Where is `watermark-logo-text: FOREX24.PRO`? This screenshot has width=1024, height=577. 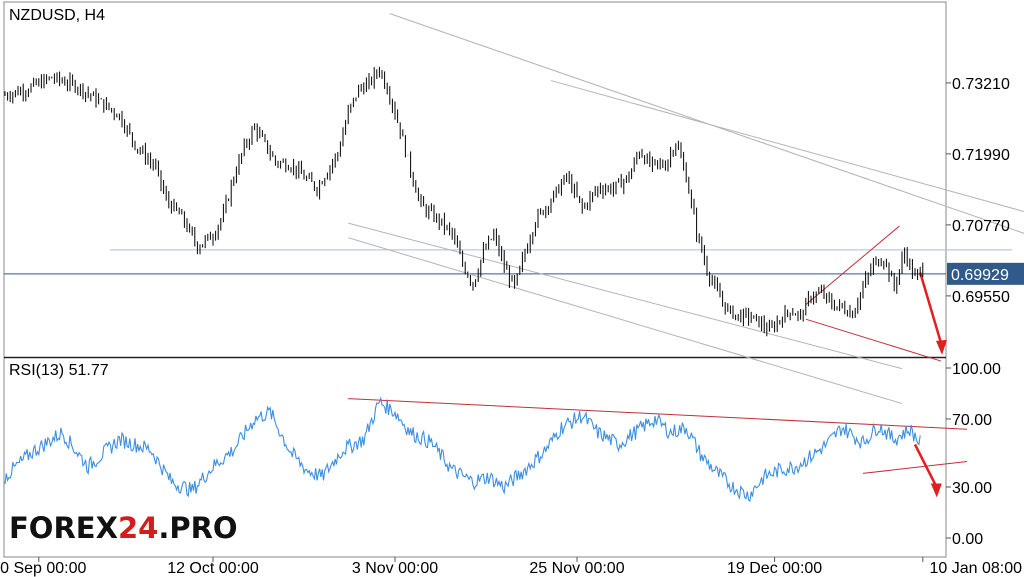 watermark-logo-text: FOREX24.PRO is located at coordinates (123, 528).